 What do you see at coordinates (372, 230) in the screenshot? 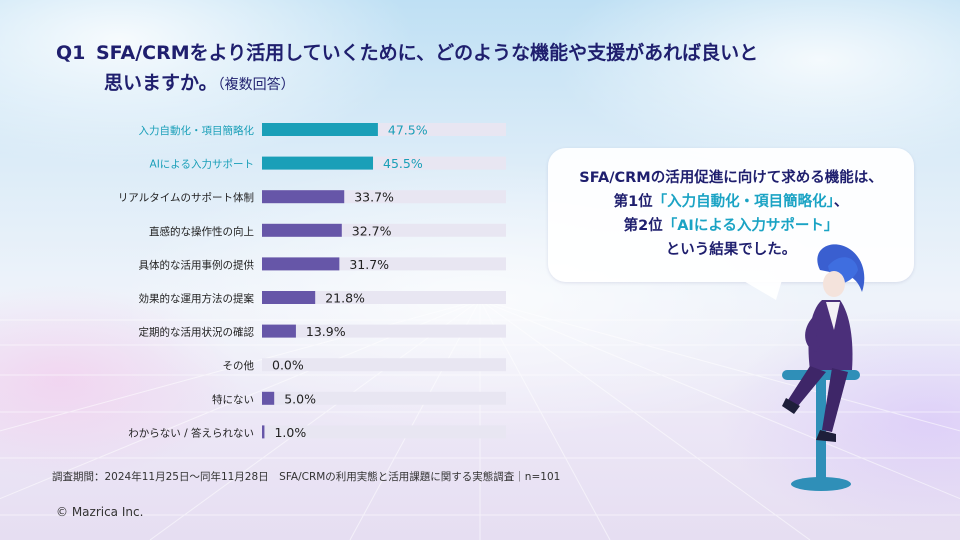
I see `value-label: 32.7%` at bounding box center [372, 230].